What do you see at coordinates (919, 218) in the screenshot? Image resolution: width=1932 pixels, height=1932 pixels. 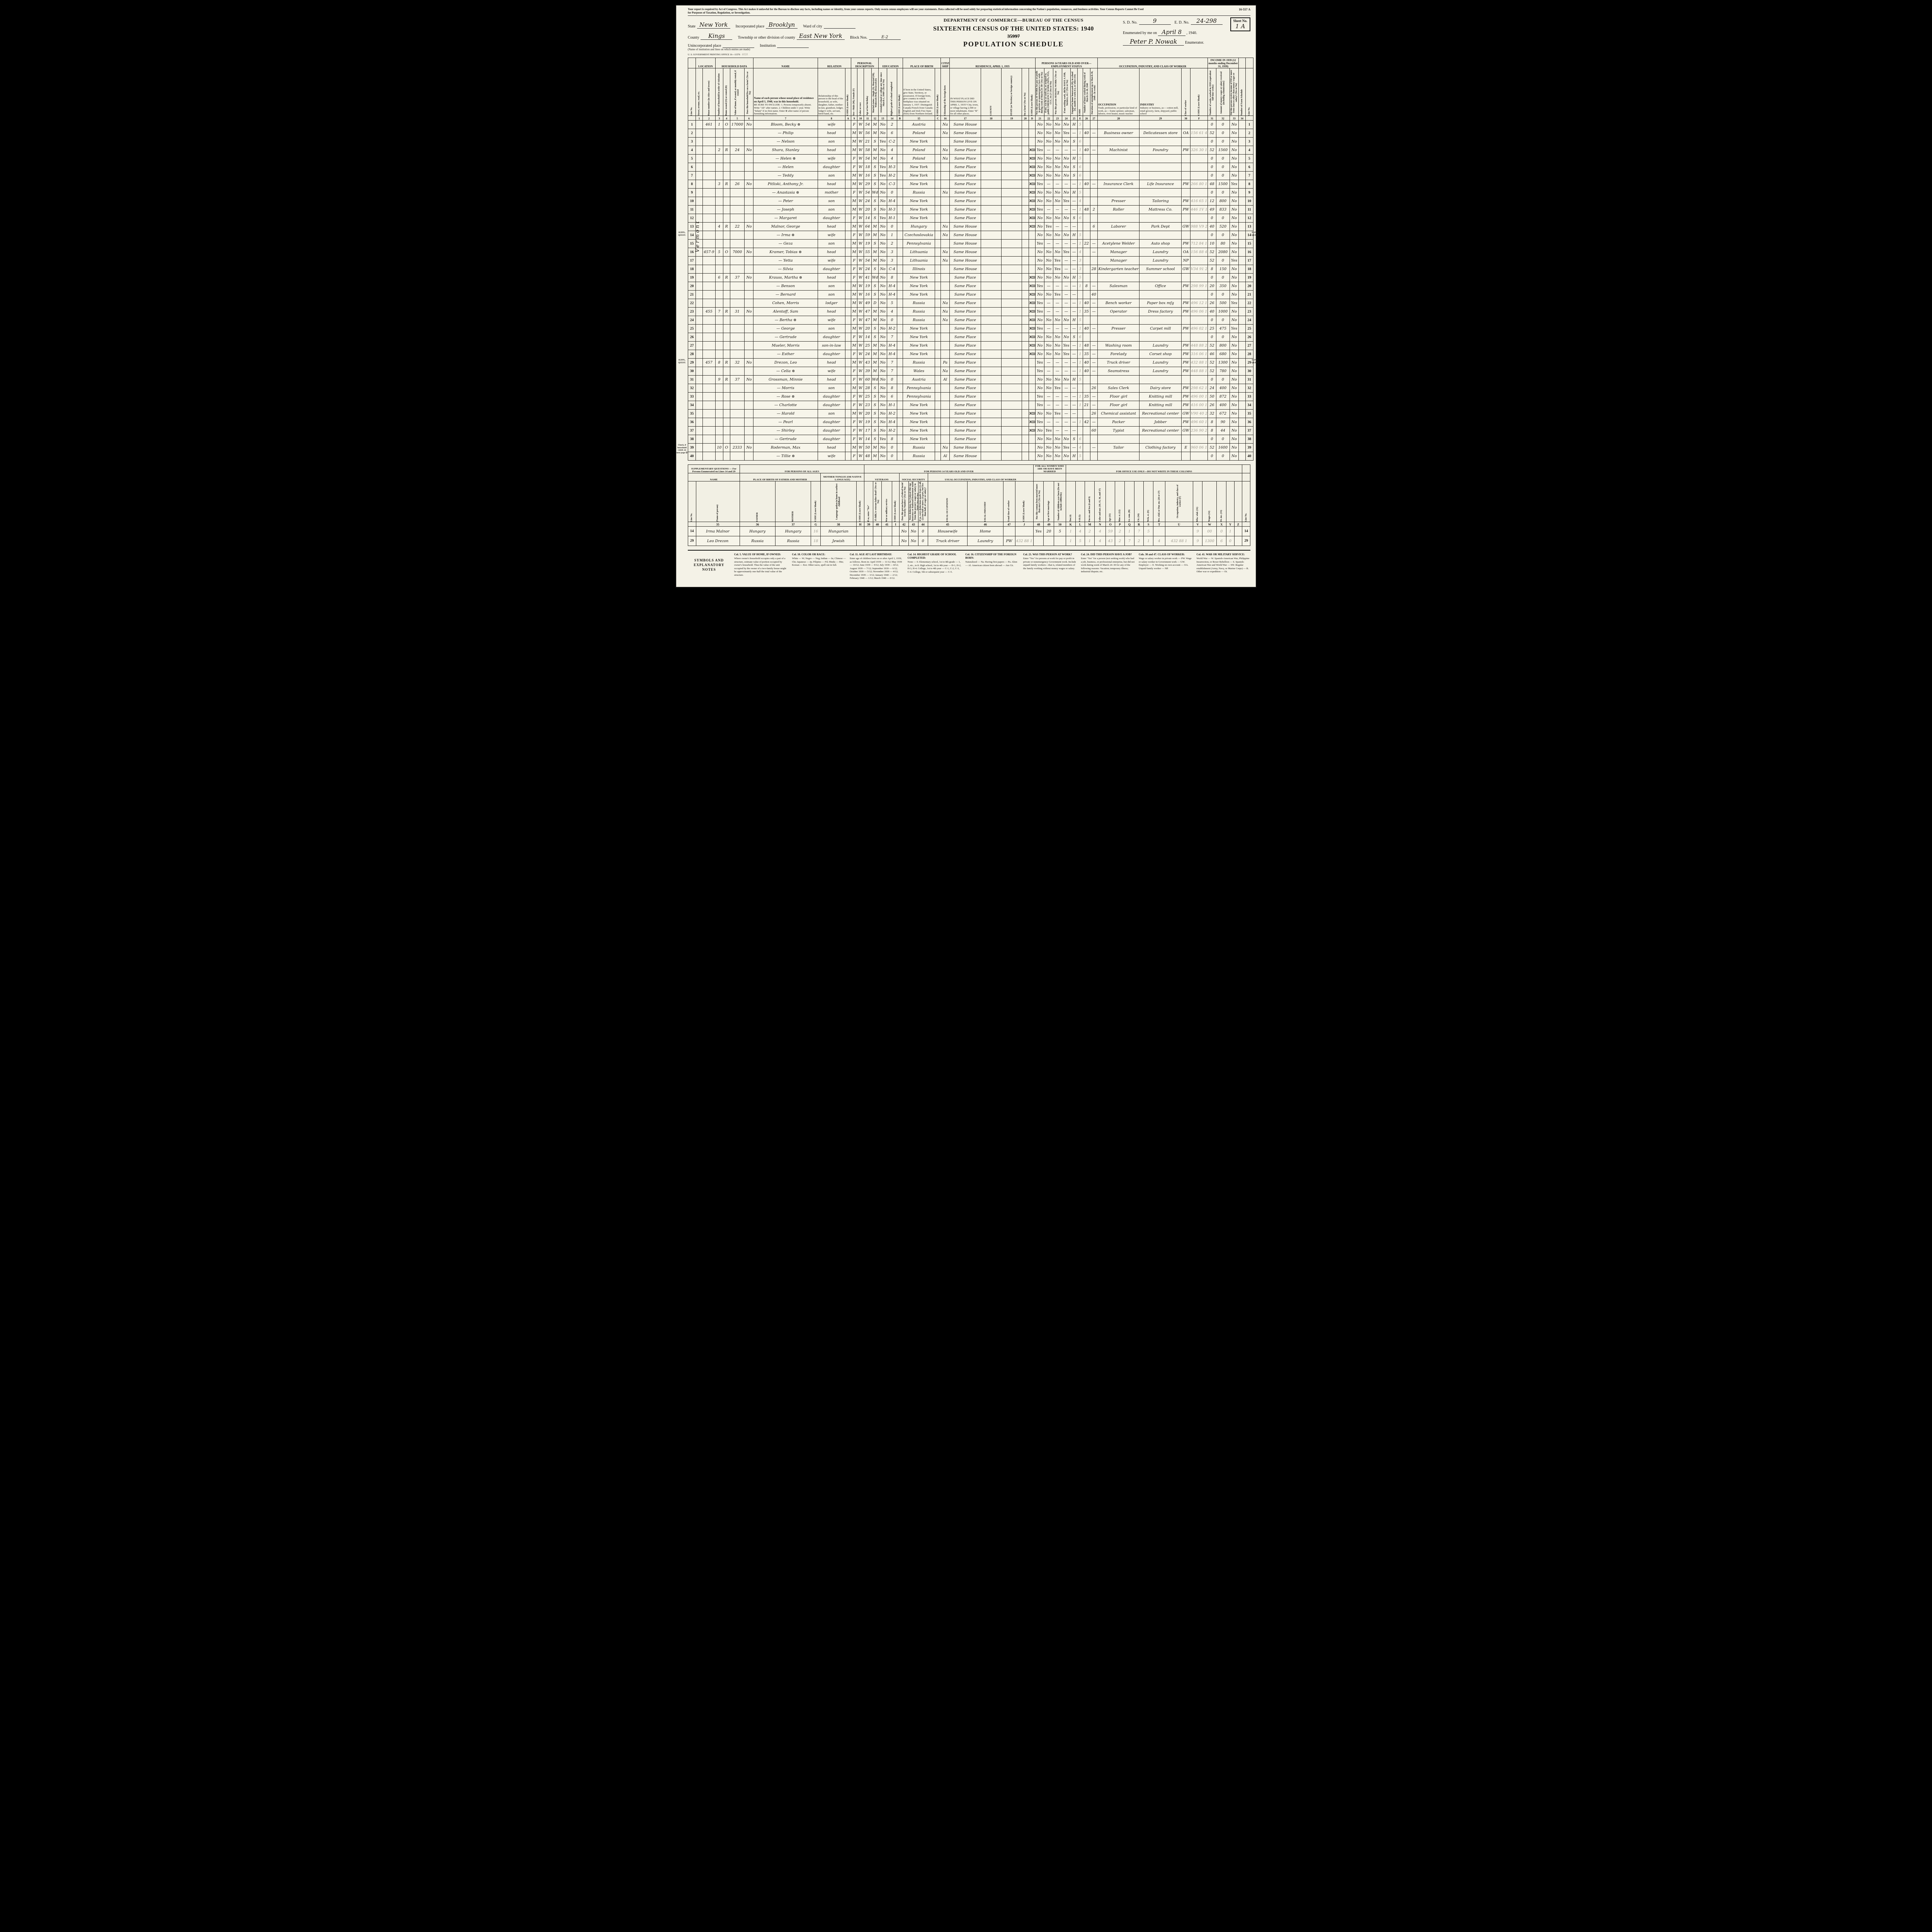 I see `cell-pob: New York` at bounding box center [919, 218].